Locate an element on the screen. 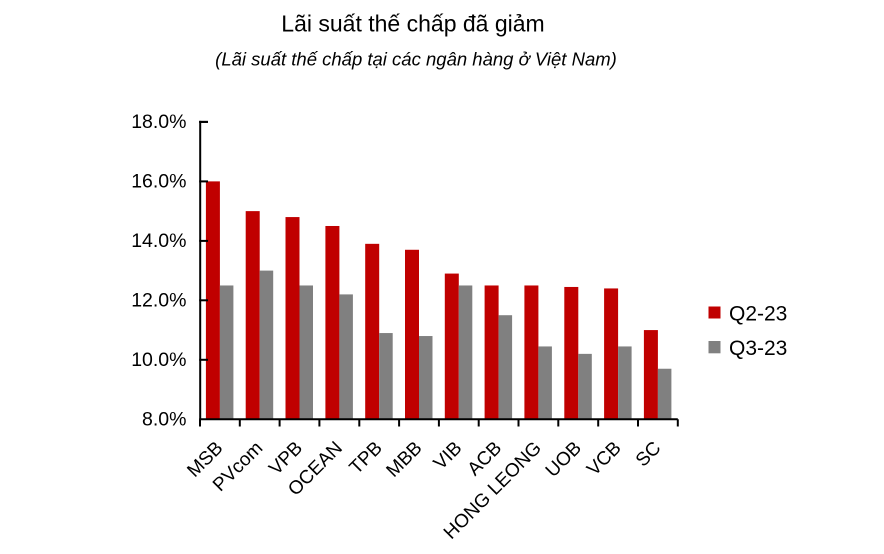 The width and height of the screenshot is (884, 554). svg-text: 8.0% is located at coordinates (164, 419).